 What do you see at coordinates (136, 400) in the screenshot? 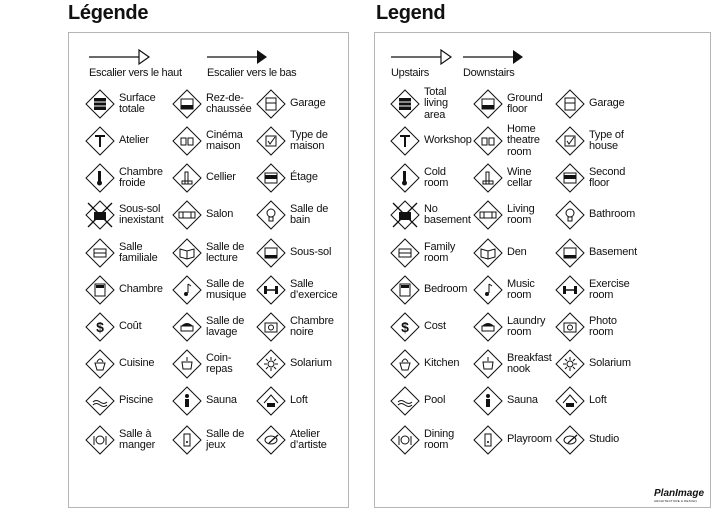
I see `legend-item-label: Piscine` at bounding box center [136, 400].